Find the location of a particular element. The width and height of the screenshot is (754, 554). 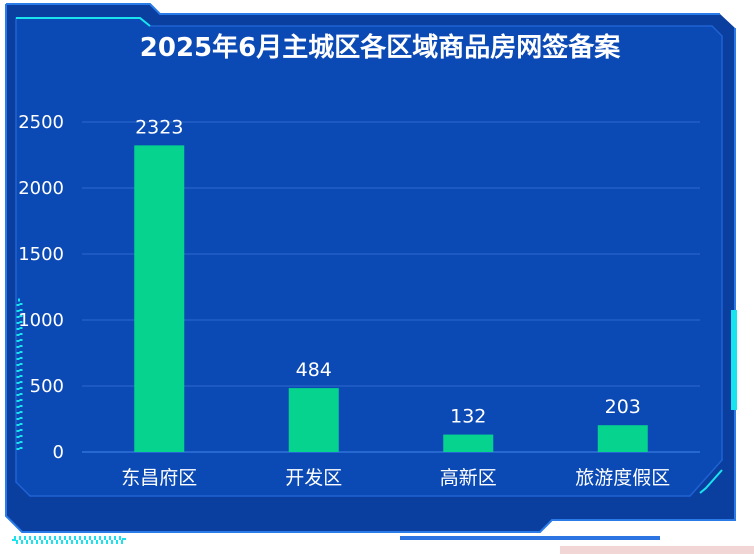

data-label: 132 is located at coordinates (468, 417).